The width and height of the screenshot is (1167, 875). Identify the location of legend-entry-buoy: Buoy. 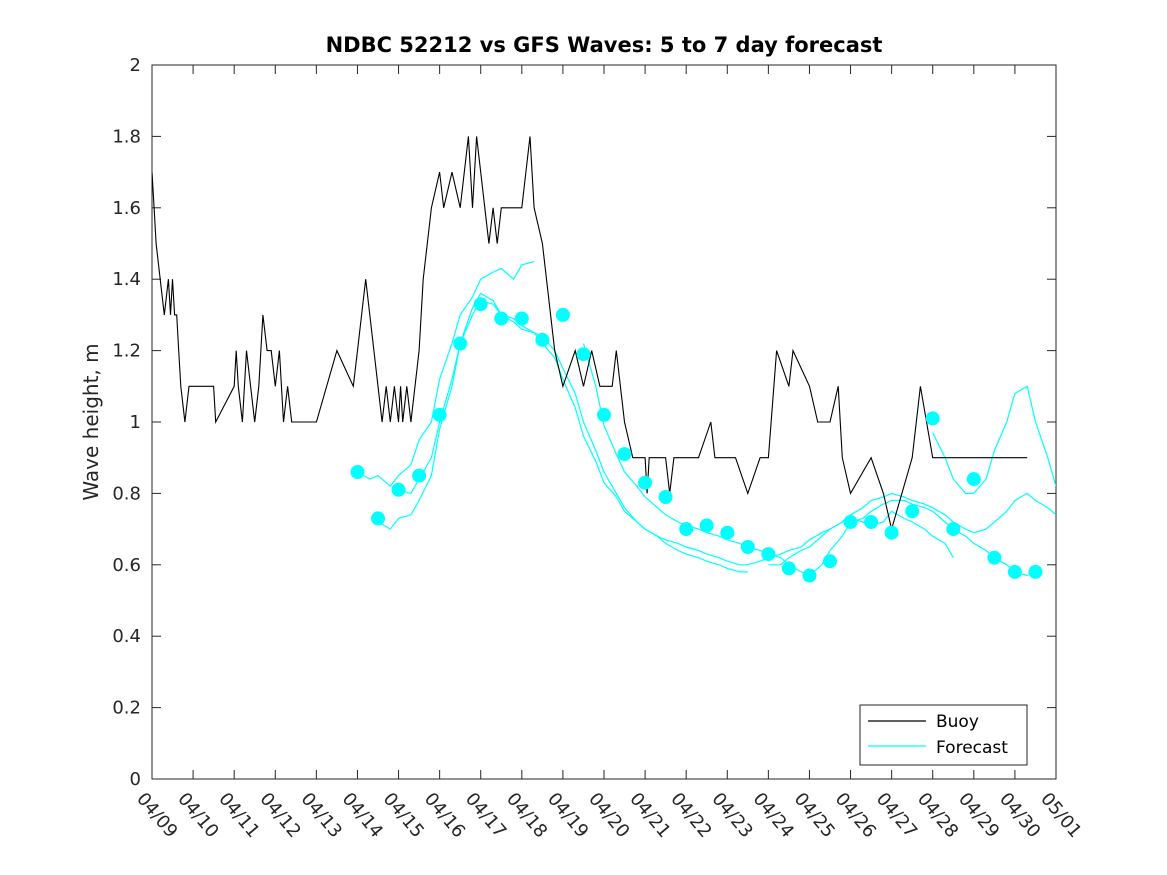
(957, 722).